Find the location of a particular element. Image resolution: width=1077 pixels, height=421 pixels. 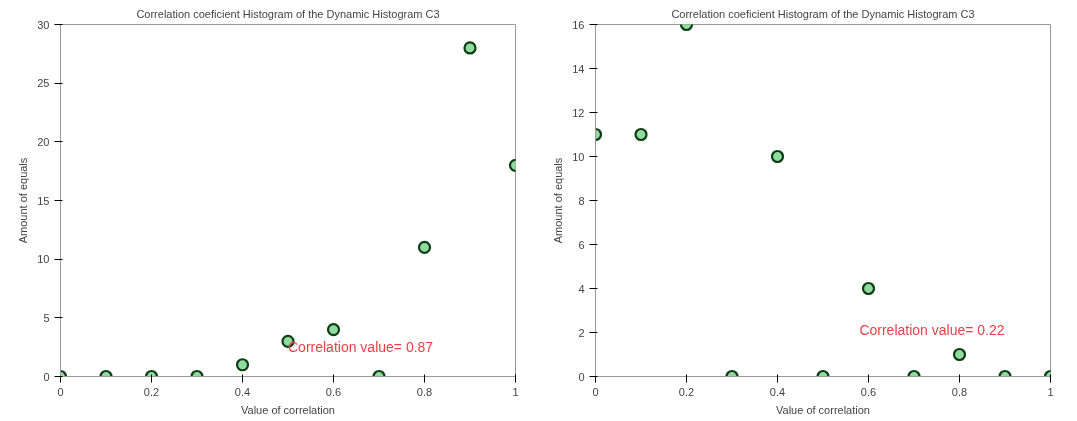

annotation: Correlation value= 0.87 is located at coordinates (361, 347).